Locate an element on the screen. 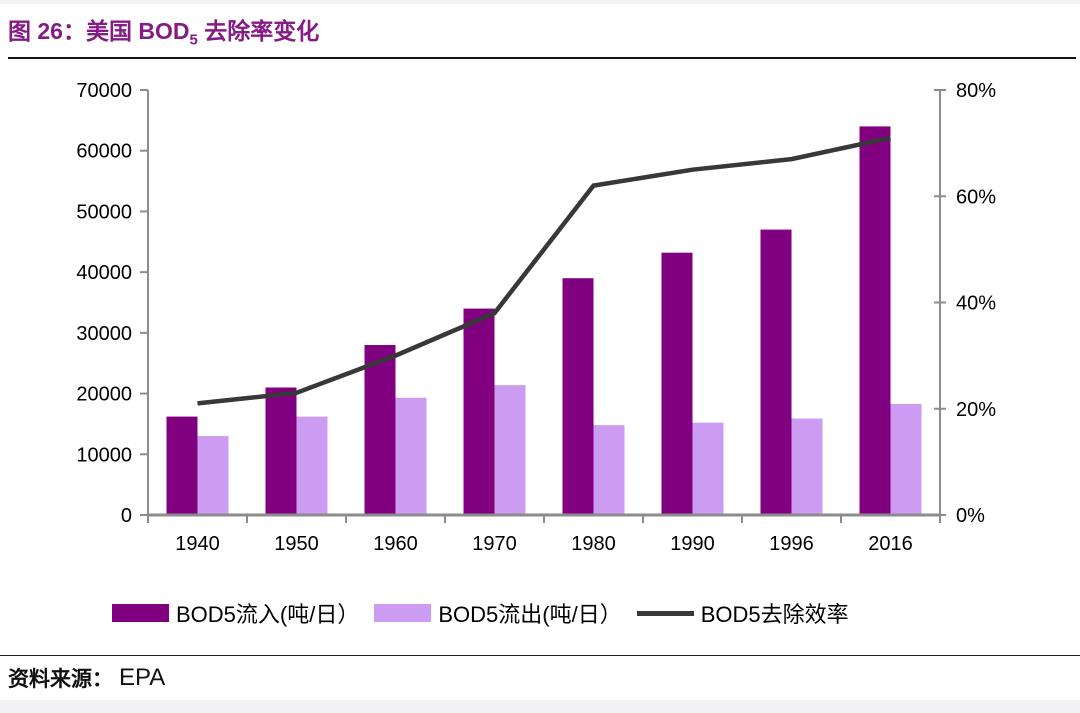 The height and width of the screenshot is (713, 1080). x-axis-category-label: 2016 is located at coordinates (890, 544).